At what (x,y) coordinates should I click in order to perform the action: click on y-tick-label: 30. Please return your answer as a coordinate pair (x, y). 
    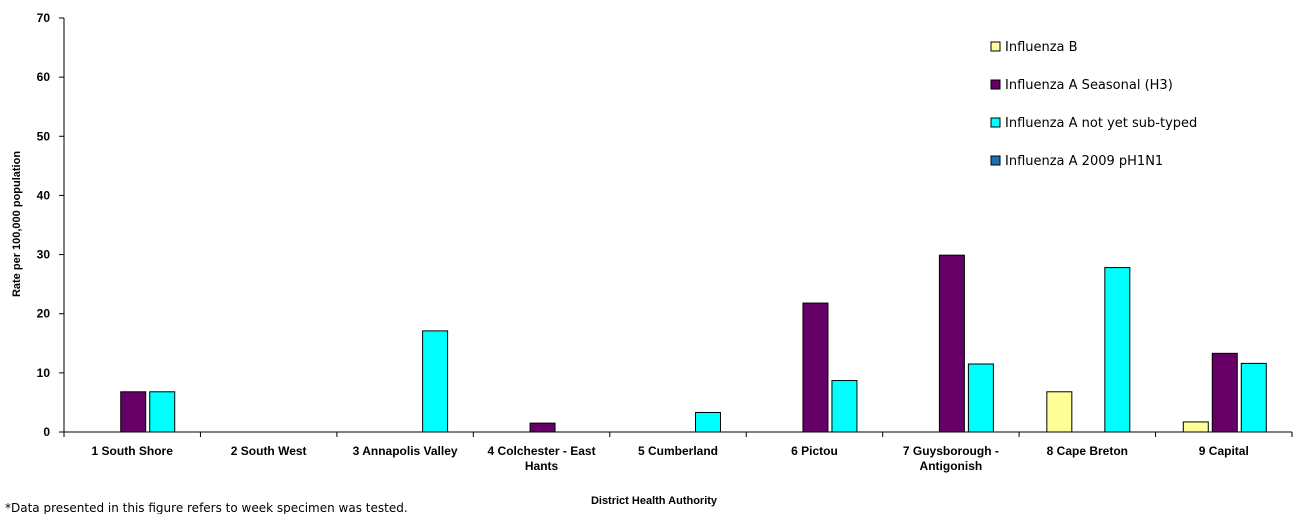
    Looking at the image, I should click on (44, 255).